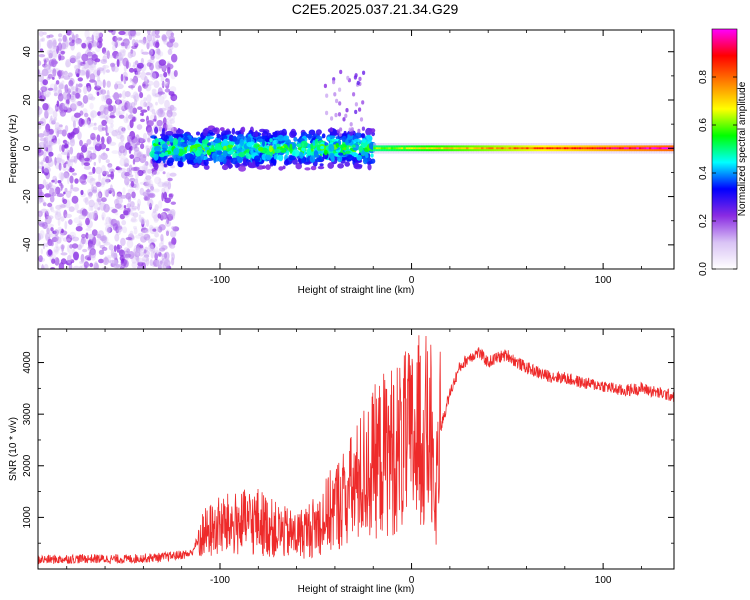 This screenshot has width=750, height=600. I want to click on snr-y-tick-label: 1000, so click(27, 517).